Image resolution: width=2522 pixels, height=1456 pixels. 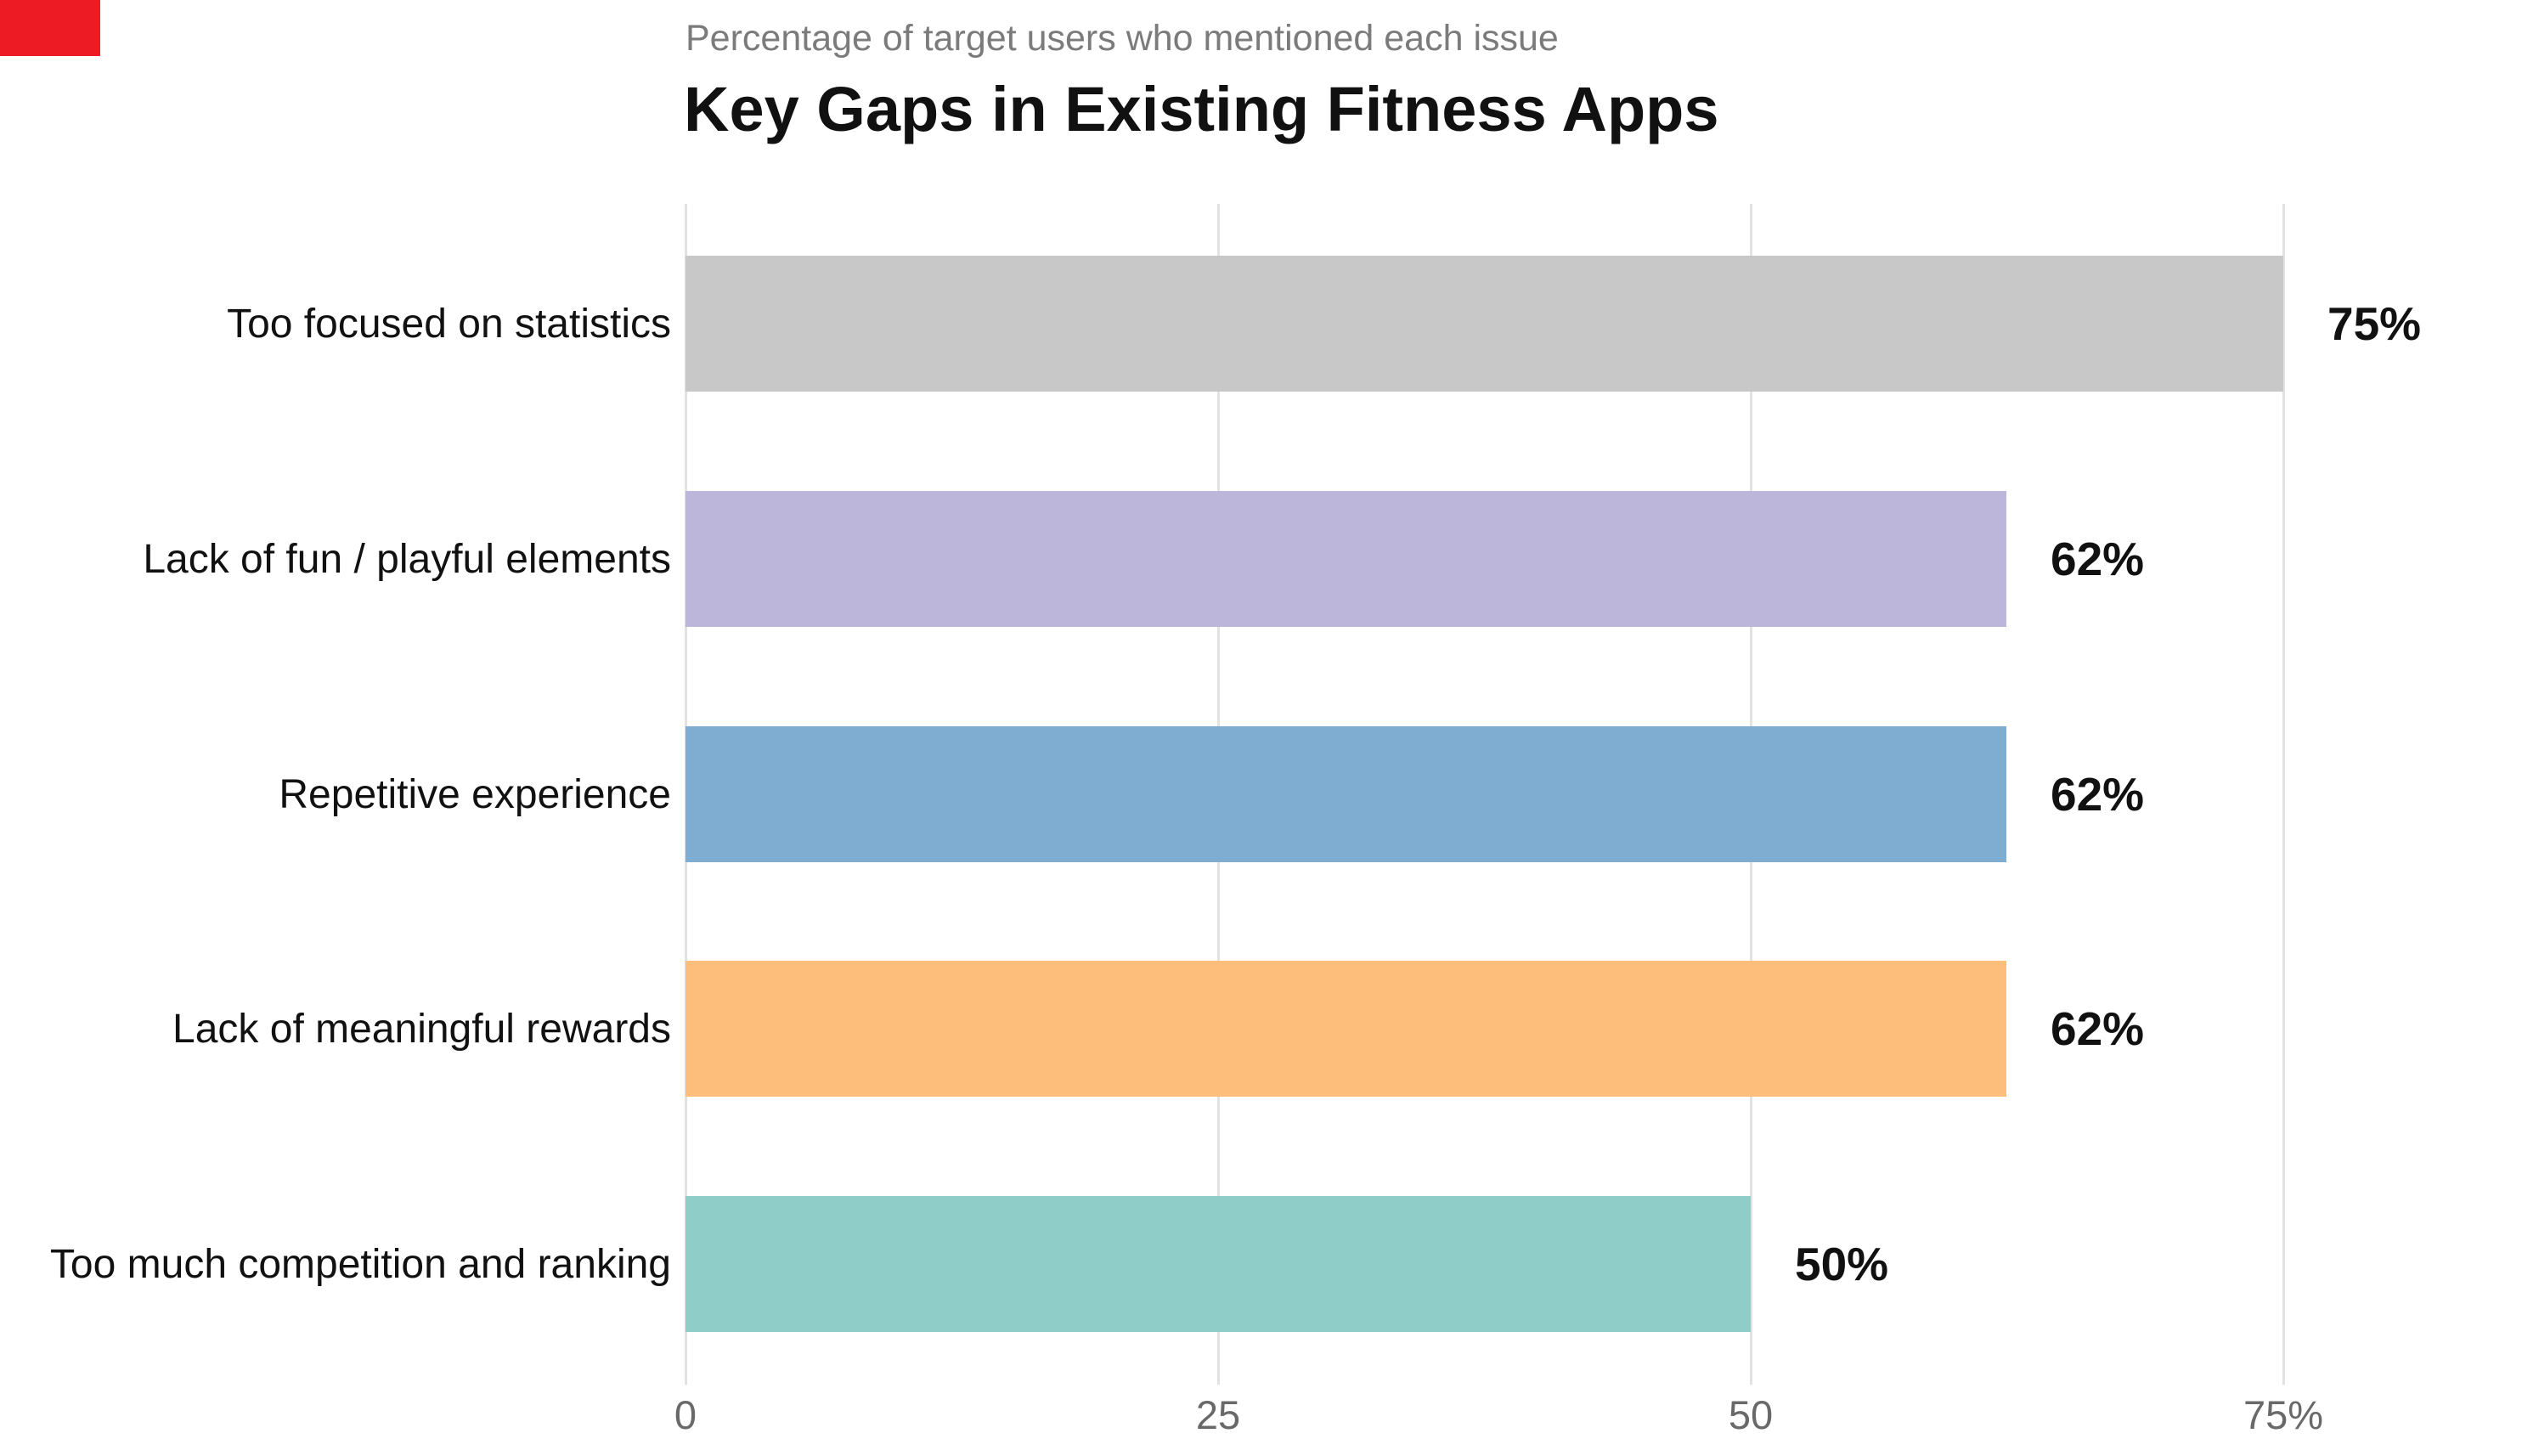 What do you see at coordinates (1201, 109) in the screenshot?
I see `chart-title: Key Gaps in Existing Fitness Apps` at bounding box center [1201, 109].